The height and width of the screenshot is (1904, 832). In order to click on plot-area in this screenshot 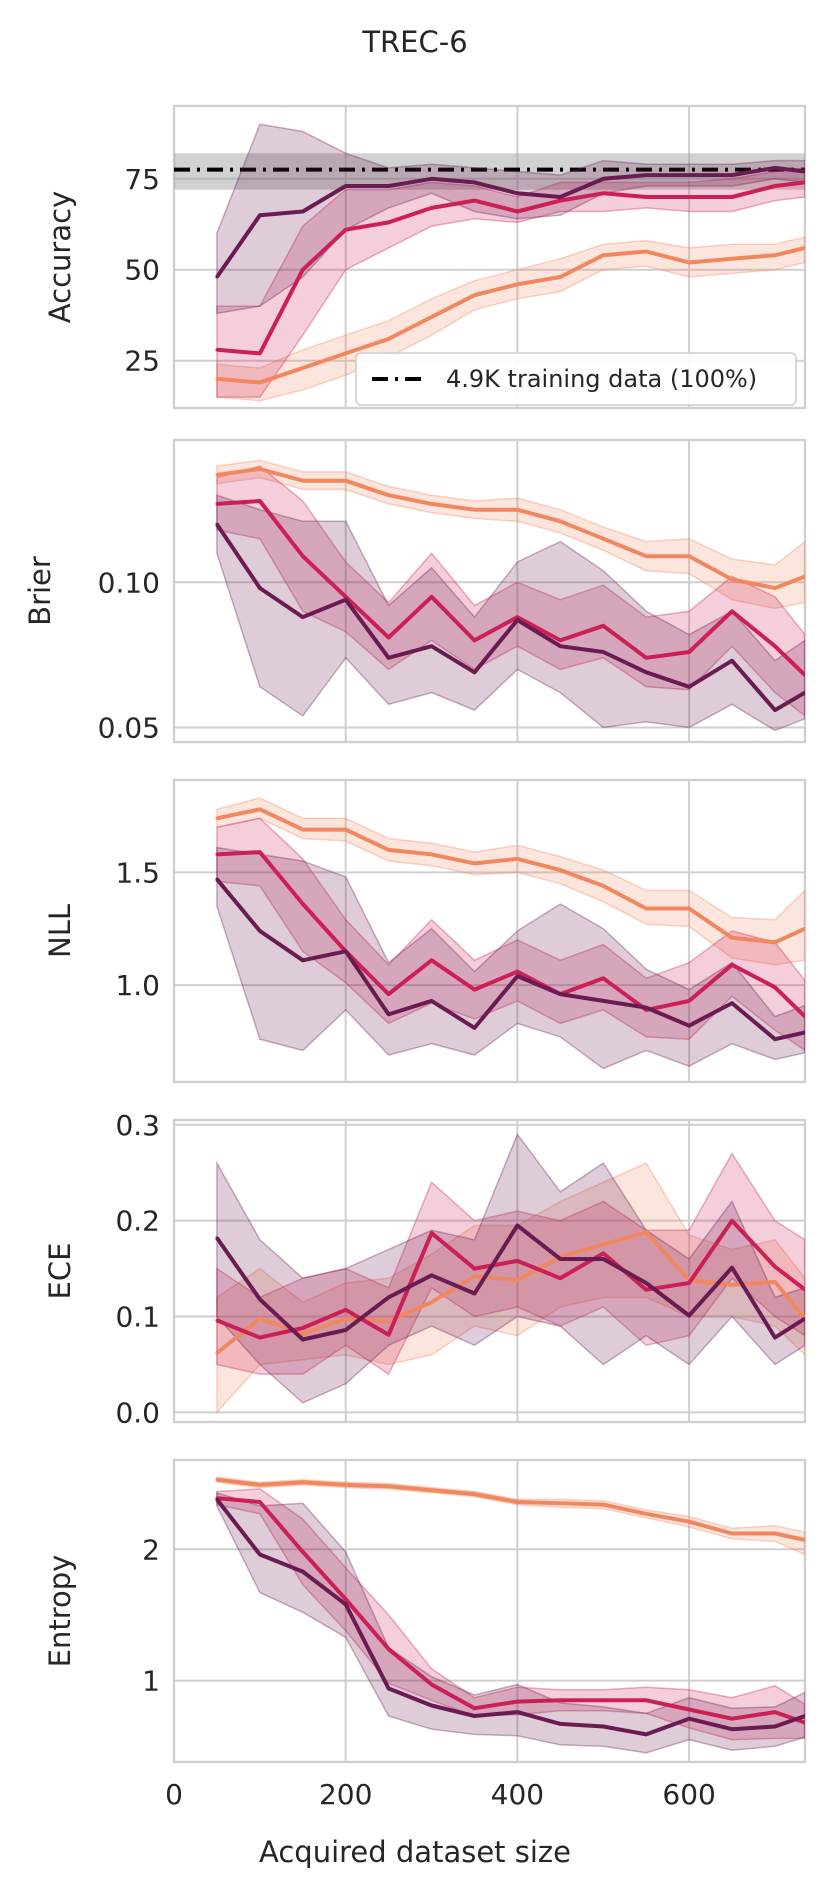, I will do `click(510, 595)`.